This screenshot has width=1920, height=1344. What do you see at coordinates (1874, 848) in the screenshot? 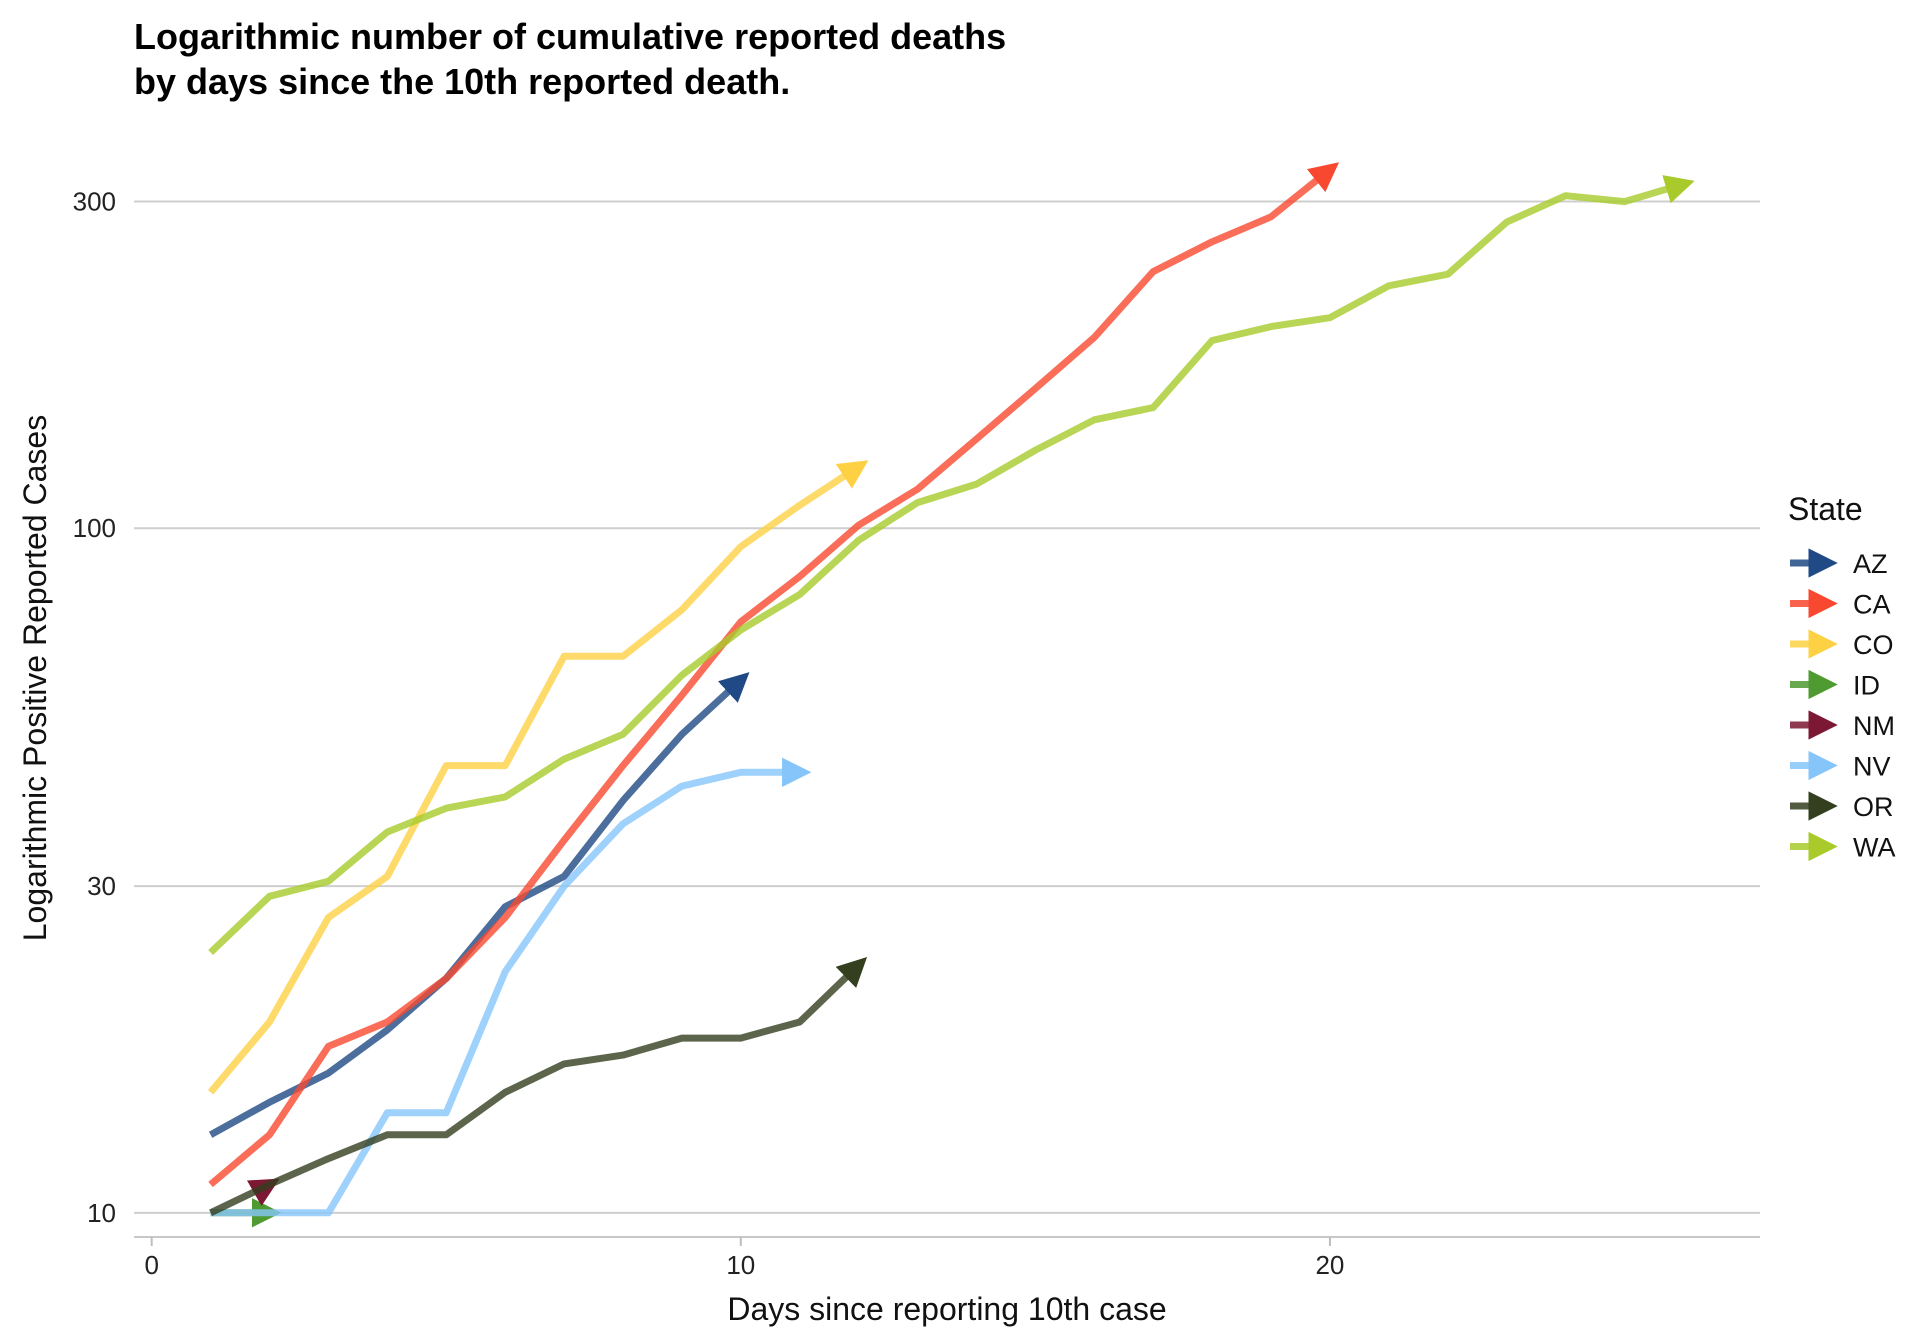
I see `legend-label-wa: WA` at bounding box center [1874, 848].